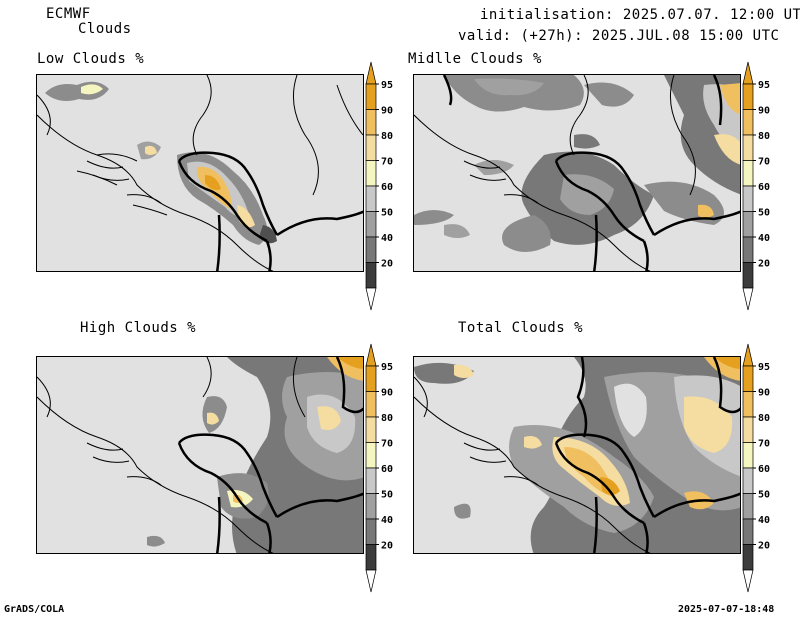 This screenshot has width=800, height=618. I want to click on colorbar-low: 95 90 80 70 60 50 40 20, so click(384, 185).